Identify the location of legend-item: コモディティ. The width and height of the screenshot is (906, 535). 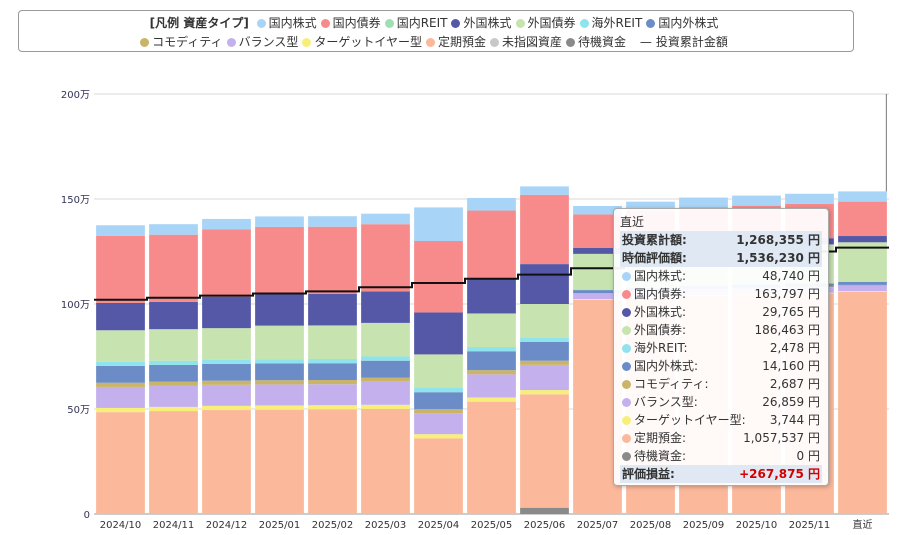
(181, 42).